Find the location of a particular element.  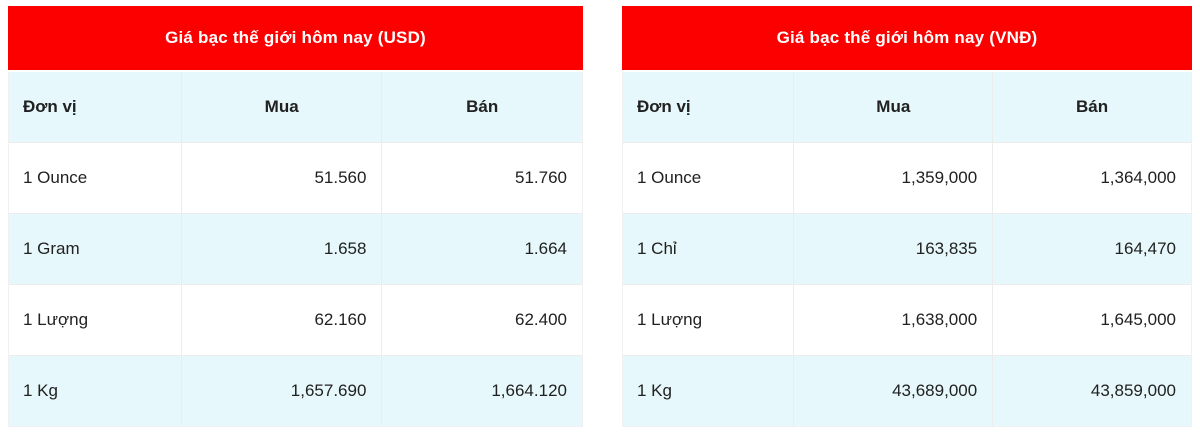

vnd-table-title: Giá bạc thế giới hôm nay (VNĐ) is located at coordinates (907, 37).